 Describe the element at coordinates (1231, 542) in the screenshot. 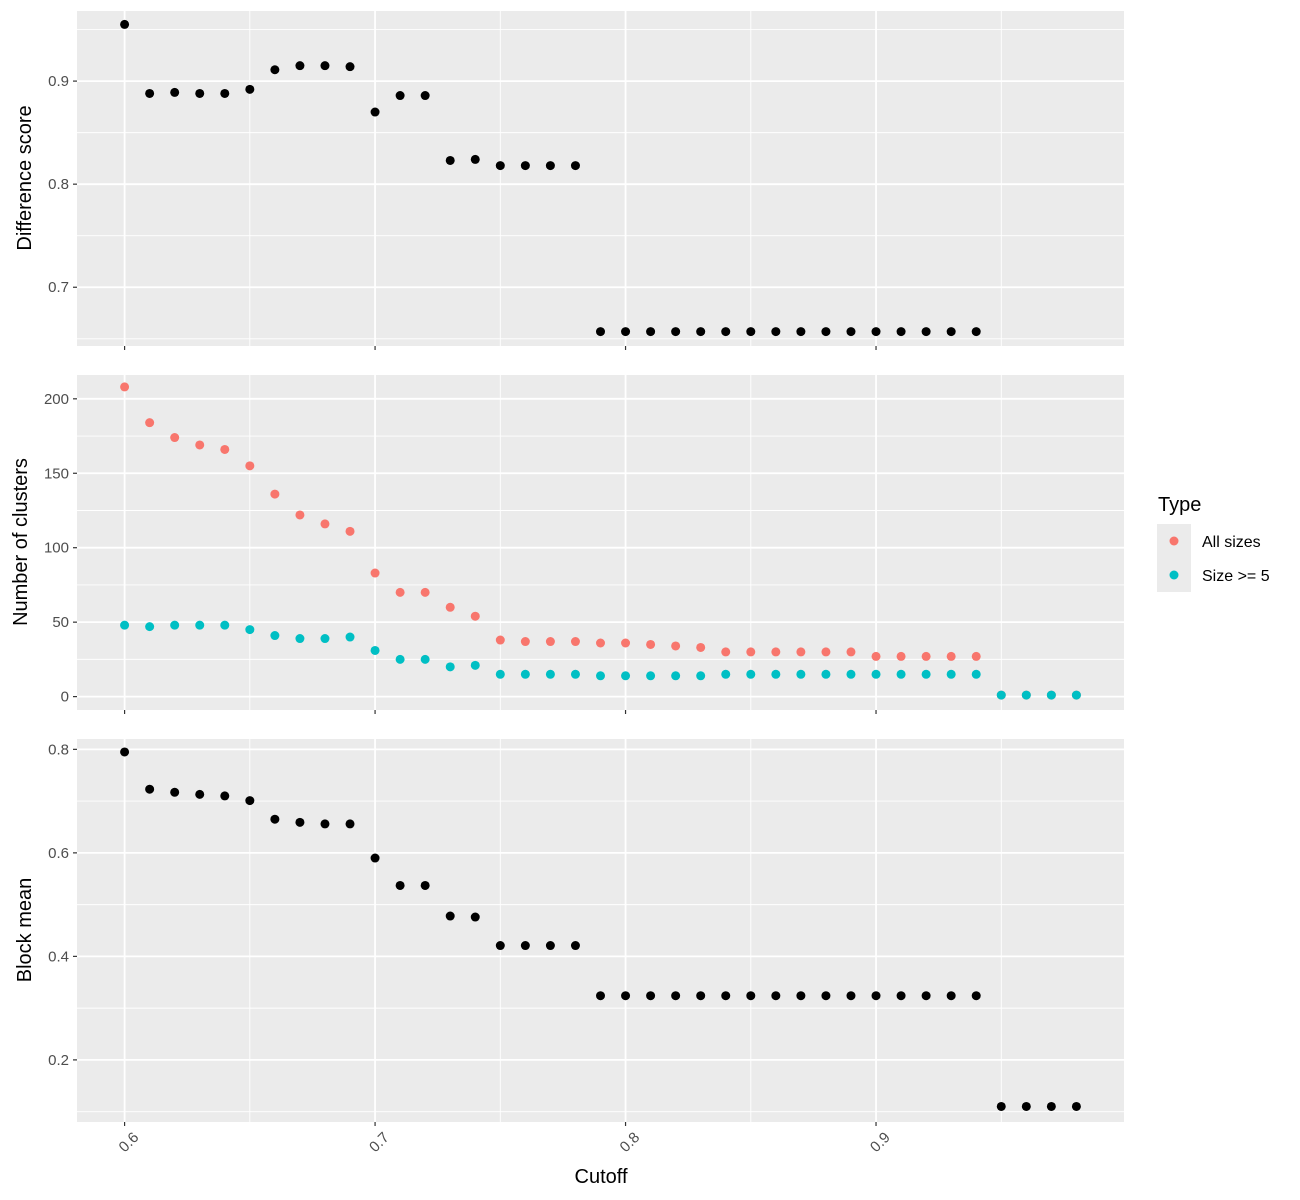

I see `legend-label-all-sizes: All sizes` at that location.